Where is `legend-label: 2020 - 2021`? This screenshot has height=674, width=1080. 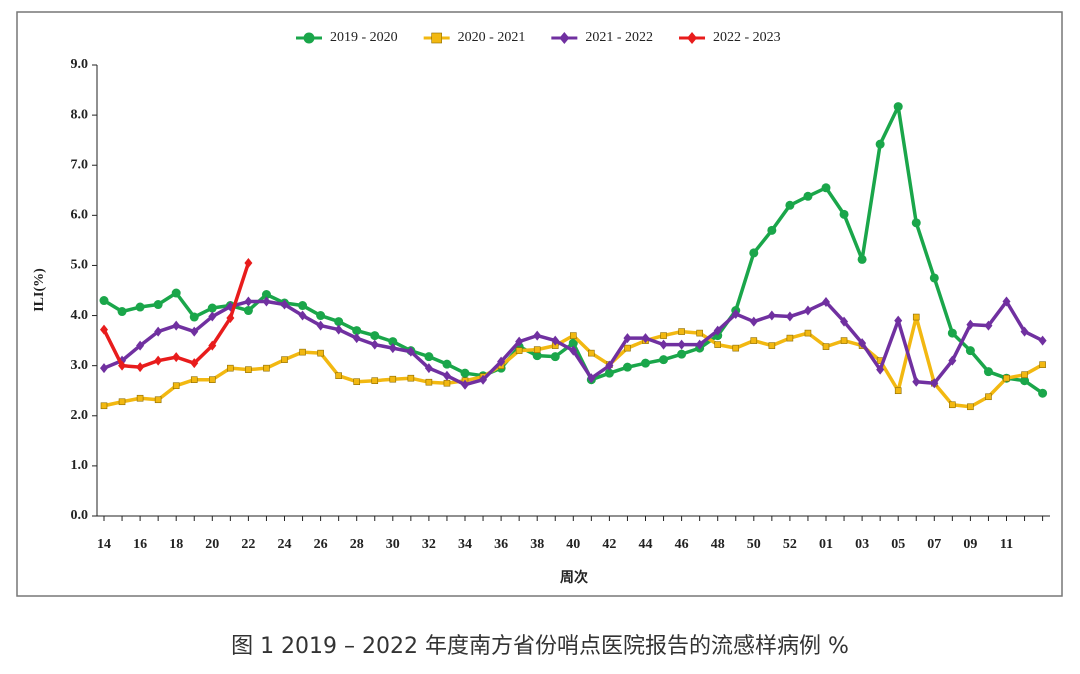
legend-label: 2020 - 2021 is located at coordinates (492, 37).